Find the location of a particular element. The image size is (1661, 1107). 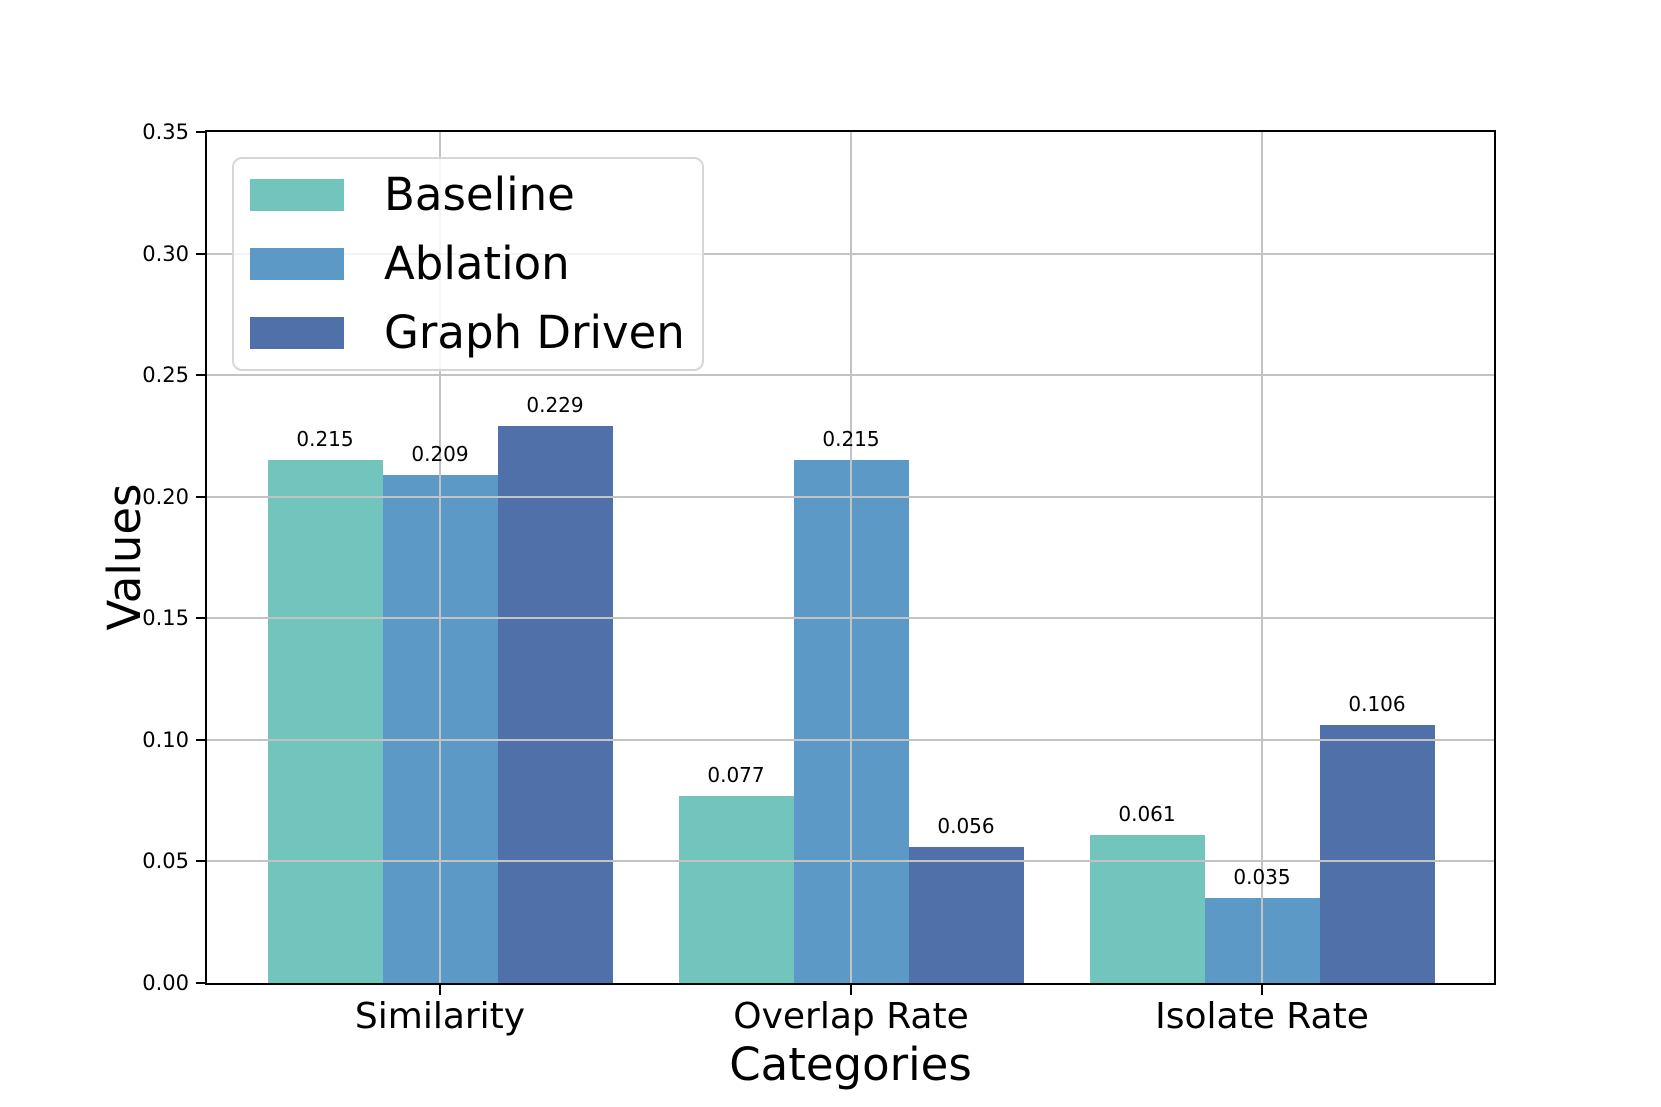

x-tick-label: Isolate Rate is located at coordinates (1262, 1016).